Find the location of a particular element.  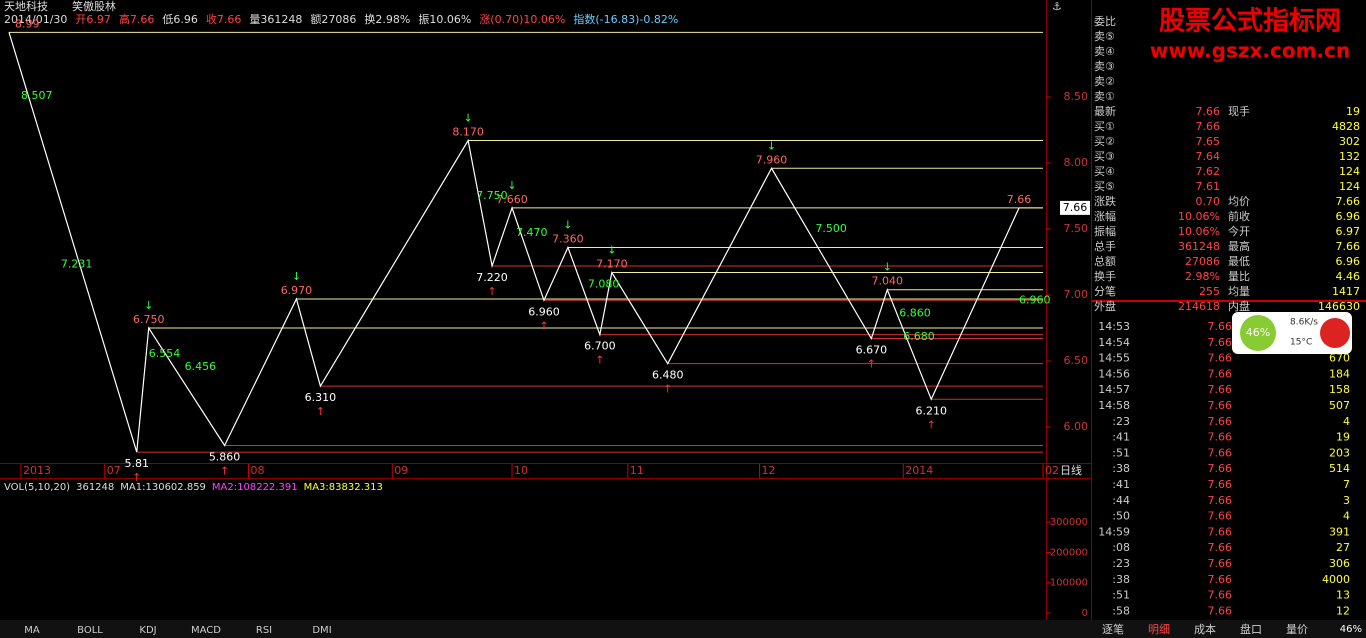

volume-legend: MA3:83832.313 is located at coordinates (343, 487).